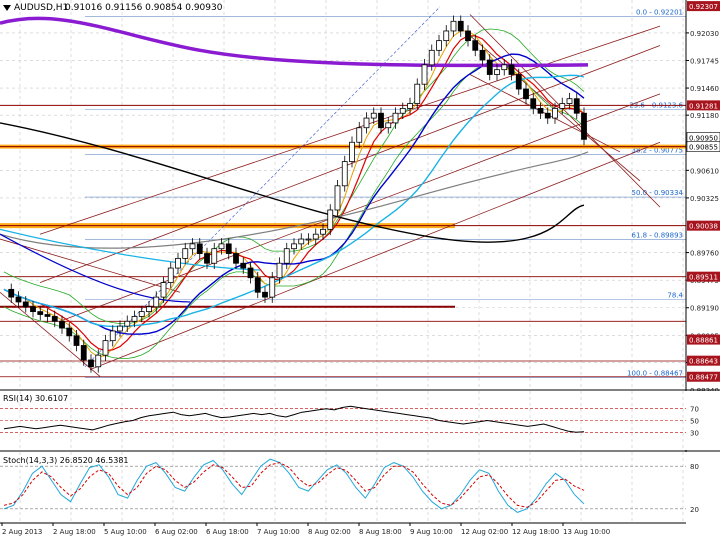 This screenshot has width=720, height=542. I want to click on rsi-panel: 70 50 30 RSI(14) 30.6107, so click(360, 420).